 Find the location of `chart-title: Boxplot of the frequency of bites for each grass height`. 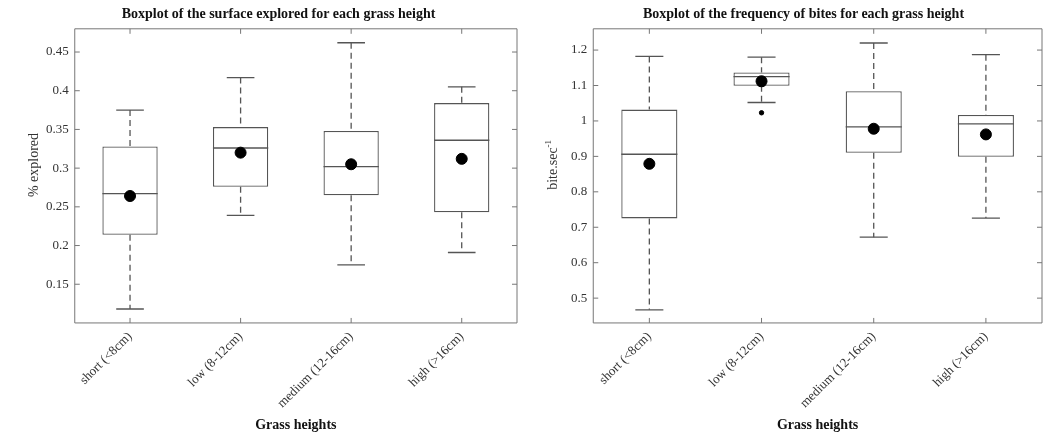

chart-title: Boxplot of the frequency of bites for each grass height is located at coordinates (803, 14).